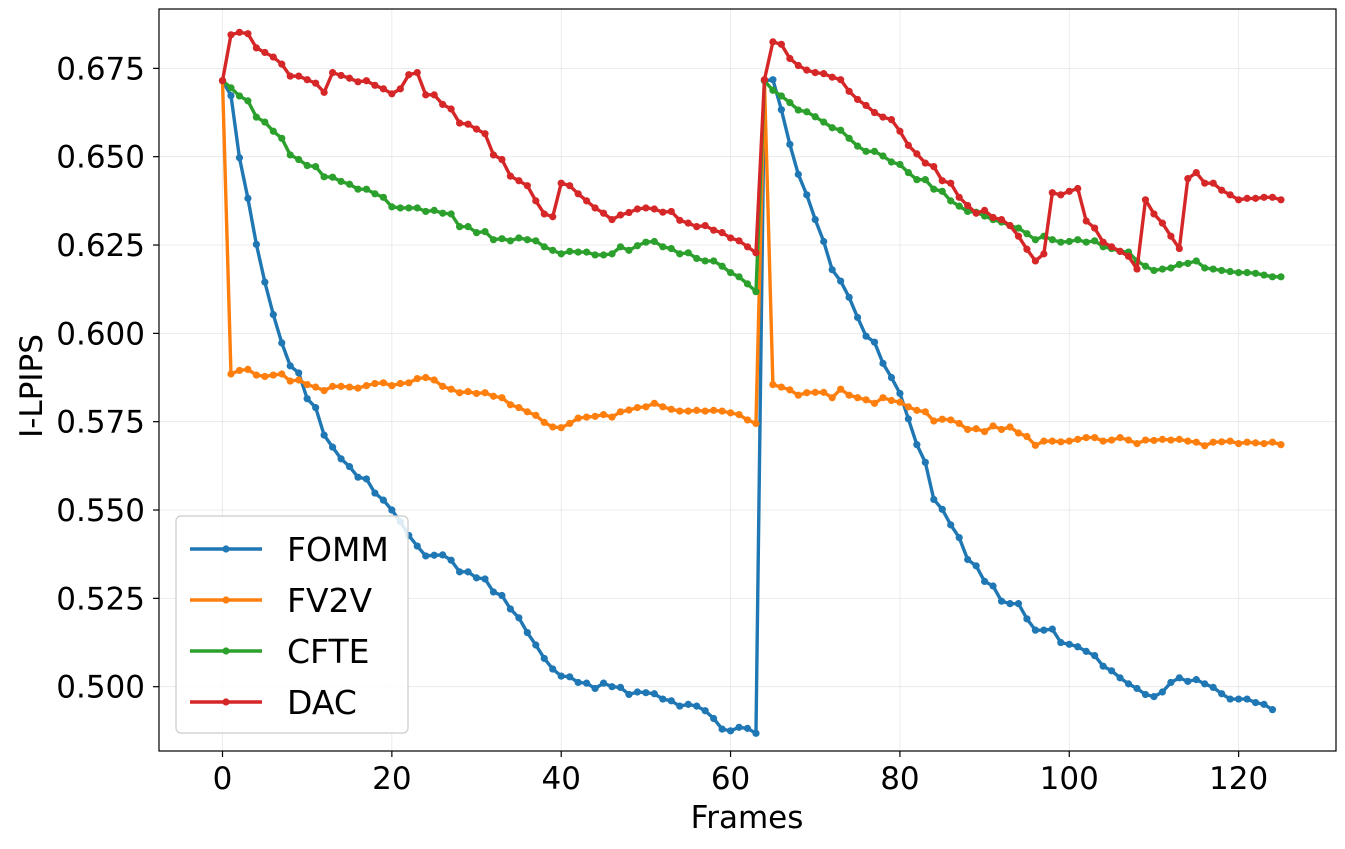 The width and height of the screenshot is (1345, 849). I want to click on x-tick-label: 0, so click(223, 779).